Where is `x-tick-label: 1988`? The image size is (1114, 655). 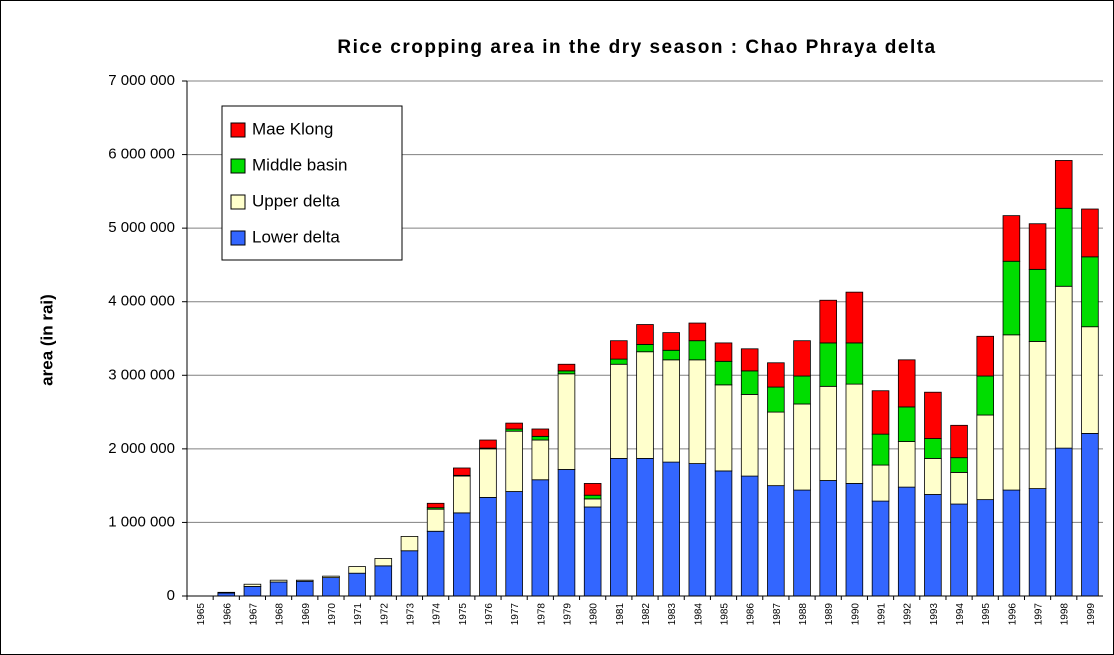
x-tick-label: 1988 is located at coordinates (803, 614).